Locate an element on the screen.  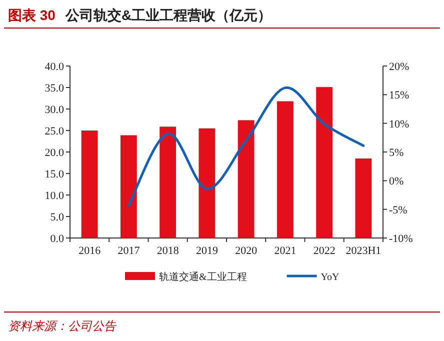
x-tick-label: 2022 is located at coordinates (324, 251).